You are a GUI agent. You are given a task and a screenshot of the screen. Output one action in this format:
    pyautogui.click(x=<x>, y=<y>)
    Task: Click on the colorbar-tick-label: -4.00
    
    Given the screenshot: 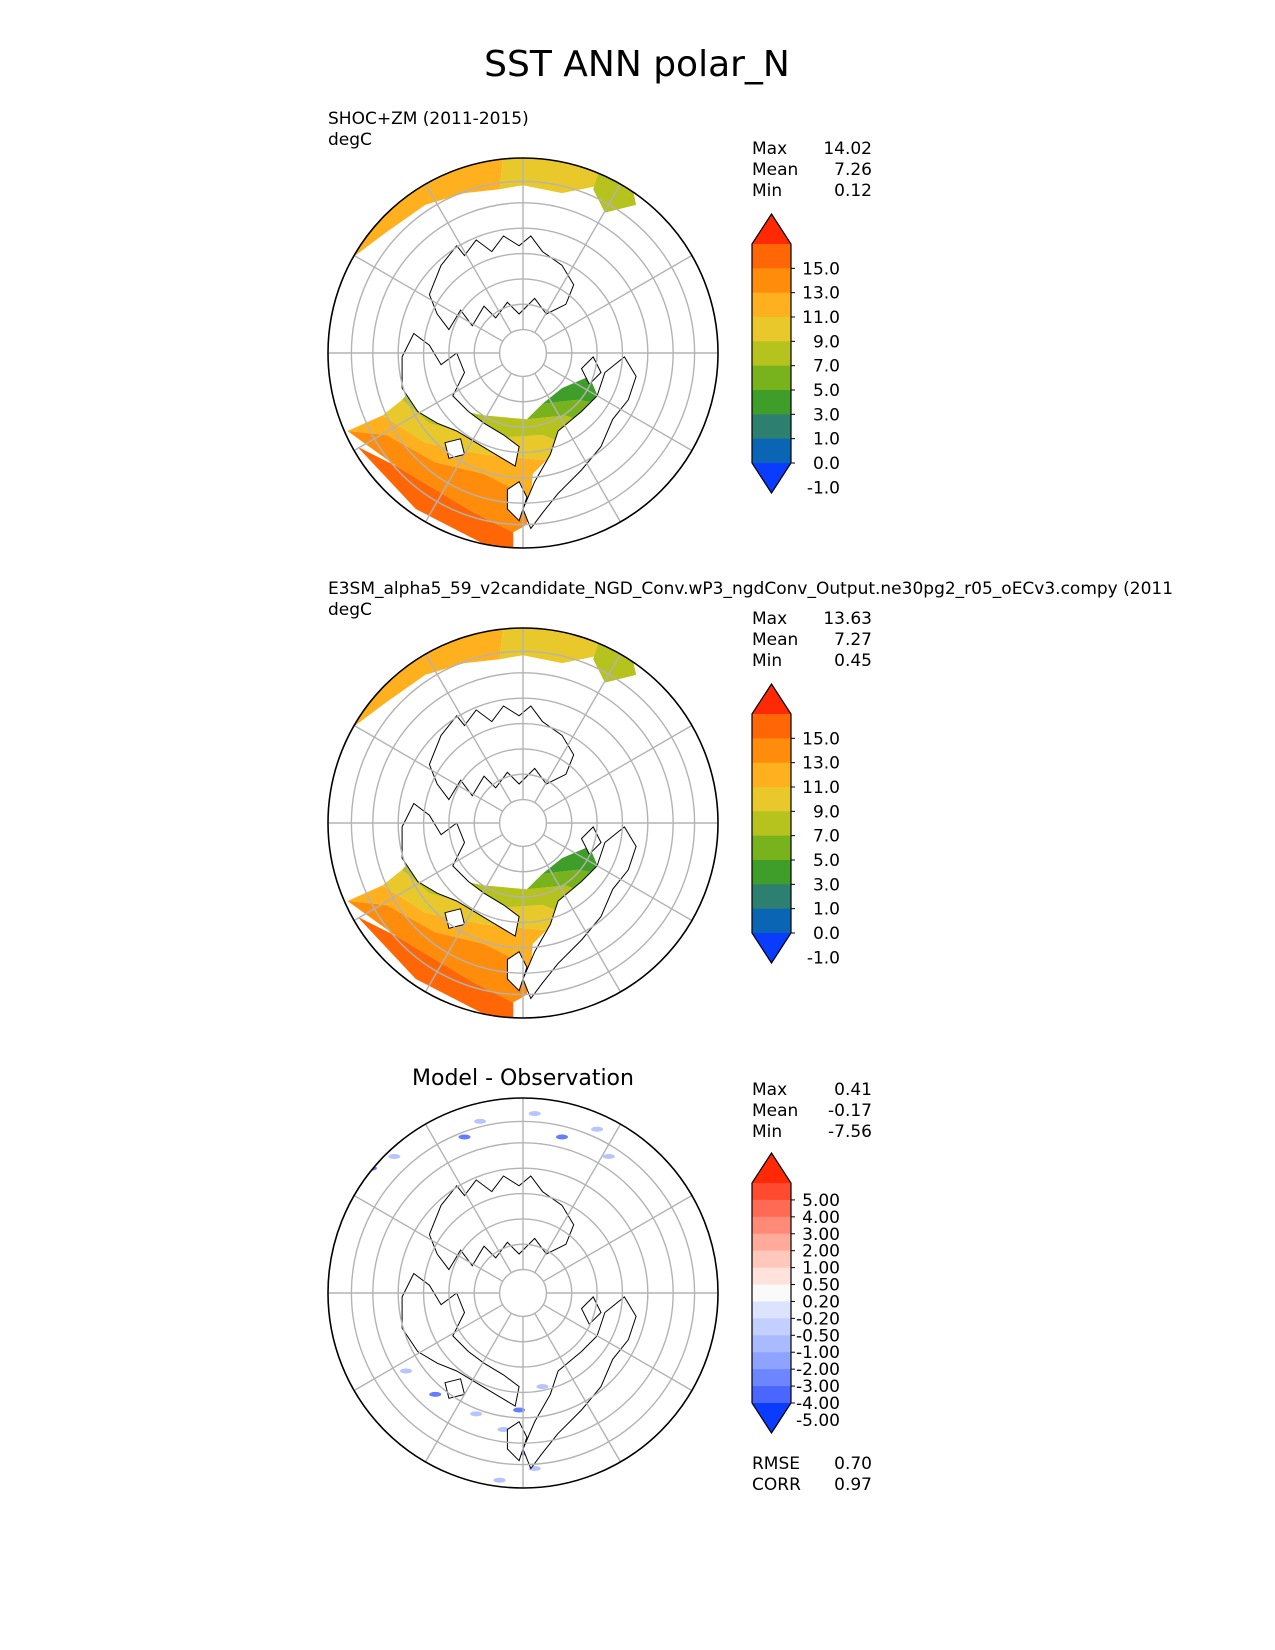 What is the action you would take?
    pyautogui.click(x=818, y=1404)
    